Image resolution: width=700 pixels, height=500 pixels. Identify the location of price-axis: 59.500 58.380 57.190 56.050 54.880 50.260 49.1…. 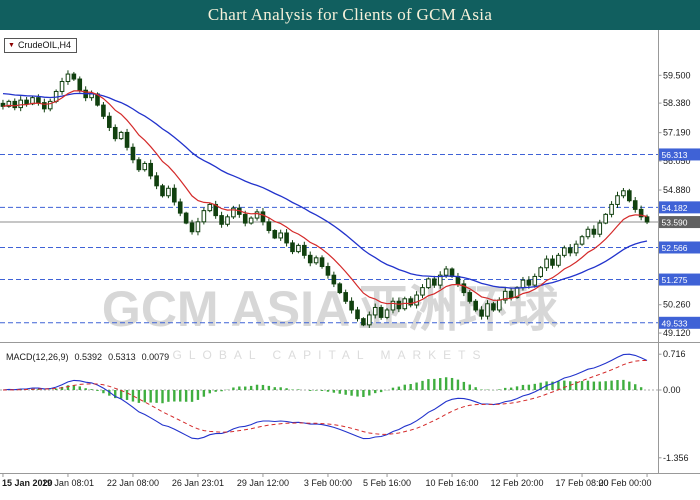
(679, 204).